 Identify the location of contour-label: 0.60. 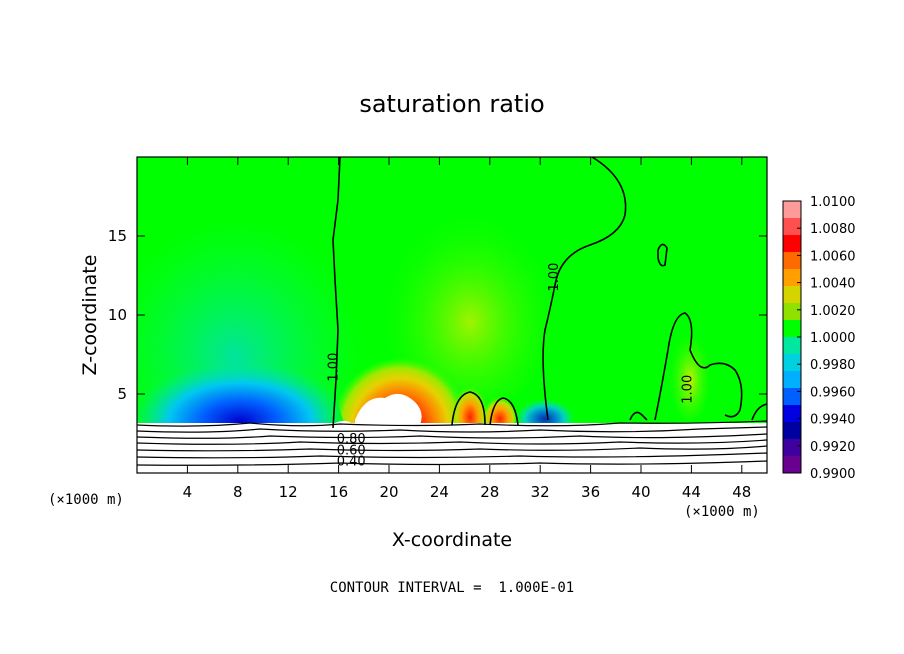
(351, 450).